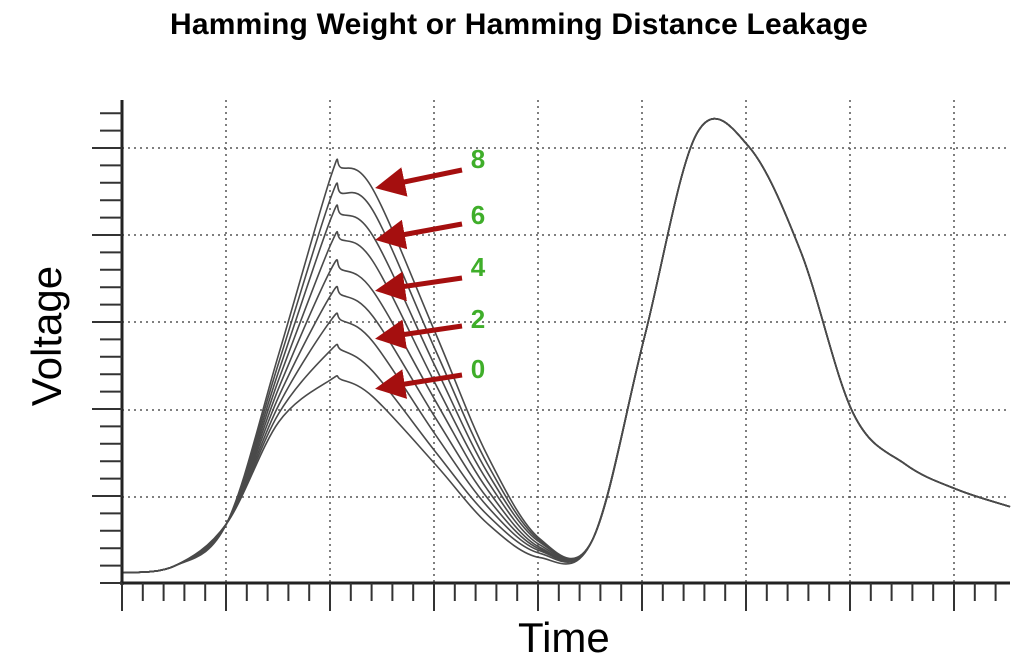 Image resolution: width=1013 pixels, height=669 pixels. What do you see at coordinates (478, 215) in the screenshot?
I see `annotation-label-6: 6` at bounding box center [478, 215].